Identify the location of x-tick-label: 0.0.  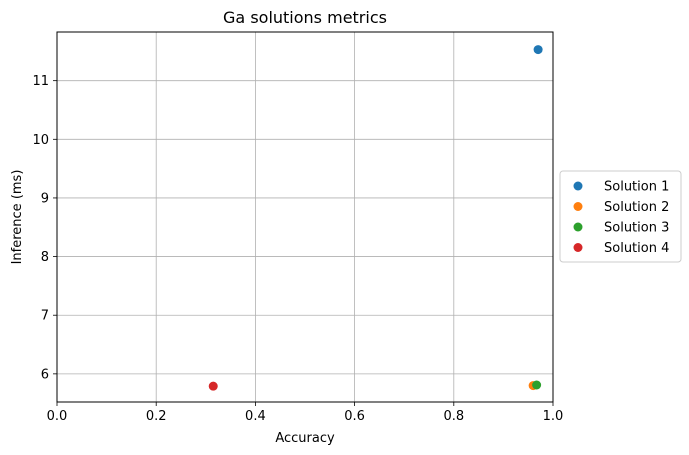
(57, 416).